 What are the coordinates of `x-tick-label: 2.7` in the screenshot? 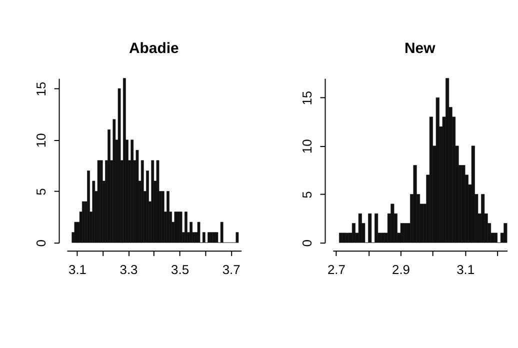 It's located at (336, 269).